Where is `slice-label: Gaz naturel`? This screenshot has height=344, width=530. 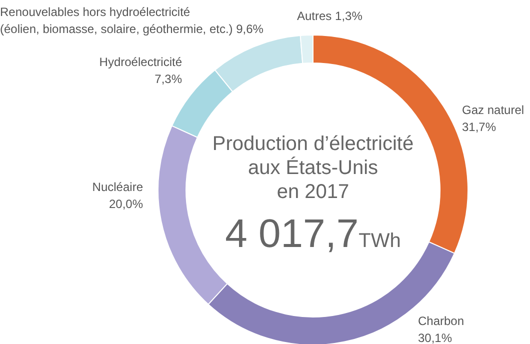
slice-label: Gaz naturel is located at coordinates (493, 110).